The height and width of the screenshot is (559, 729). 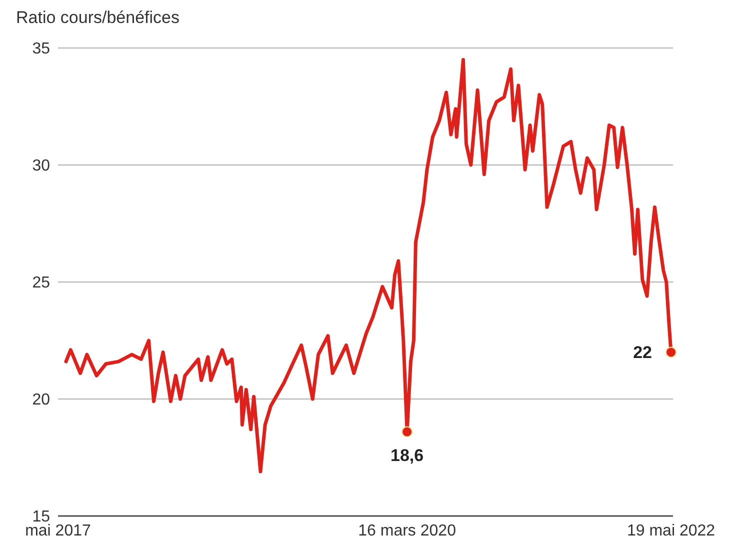 I want to click on y-tick-label: 35, so click(x=41, y=49).